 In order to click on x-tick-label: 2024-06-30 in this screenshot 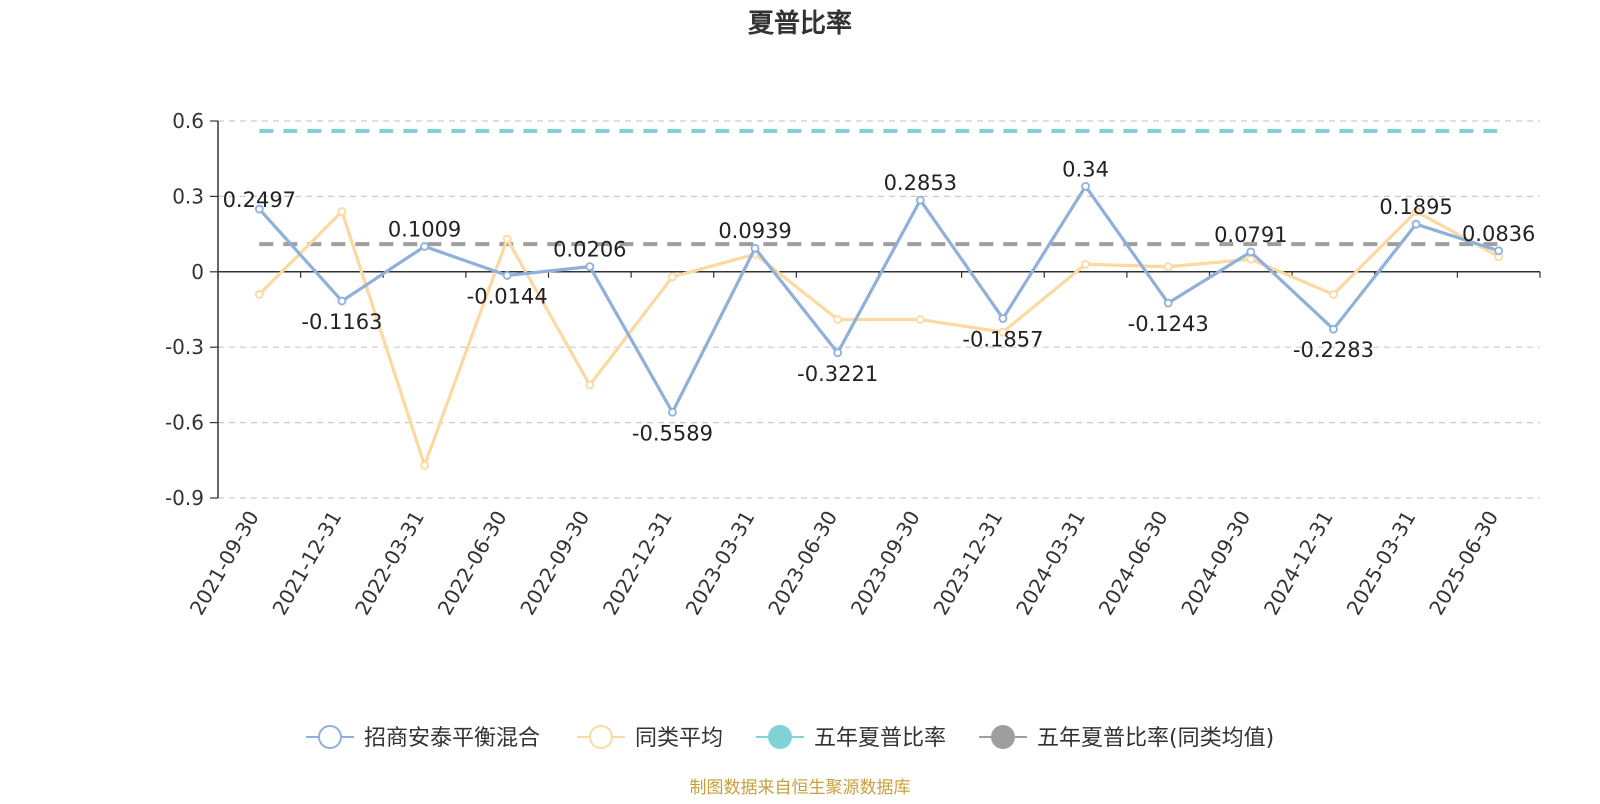, I will do `click(1133, 563)`.